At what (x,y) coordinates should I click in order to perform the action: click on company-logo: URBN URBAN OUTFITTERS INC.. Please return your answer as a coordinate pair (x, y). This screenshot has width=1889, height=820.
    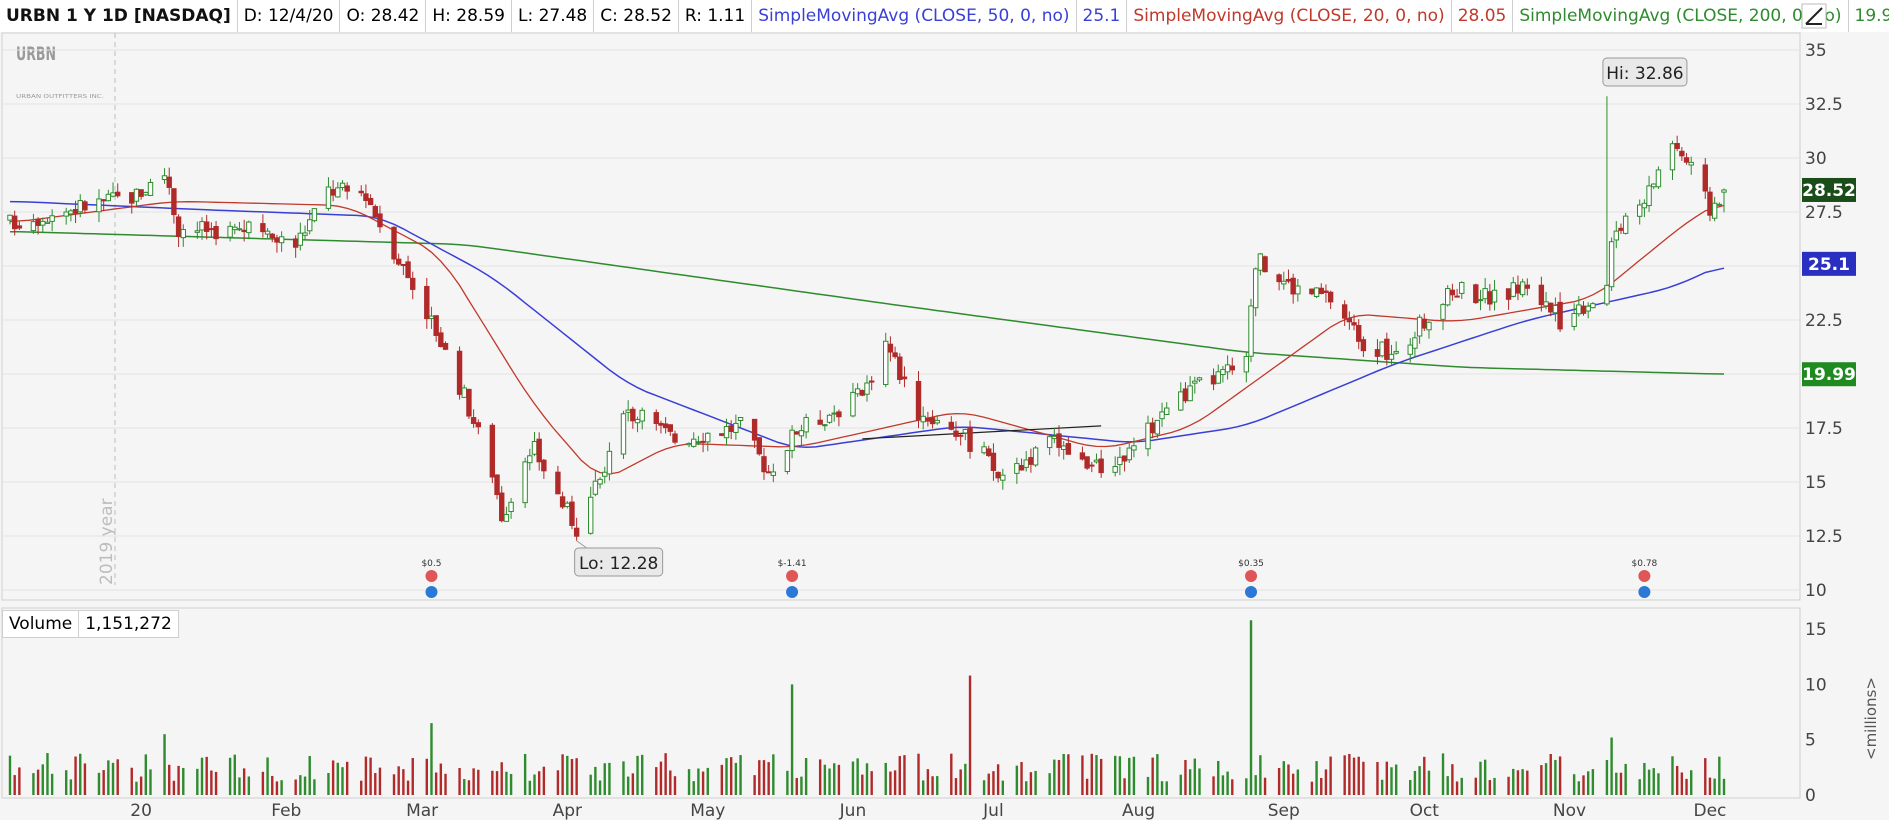
    Looking at the image, I should click on (60, 71).